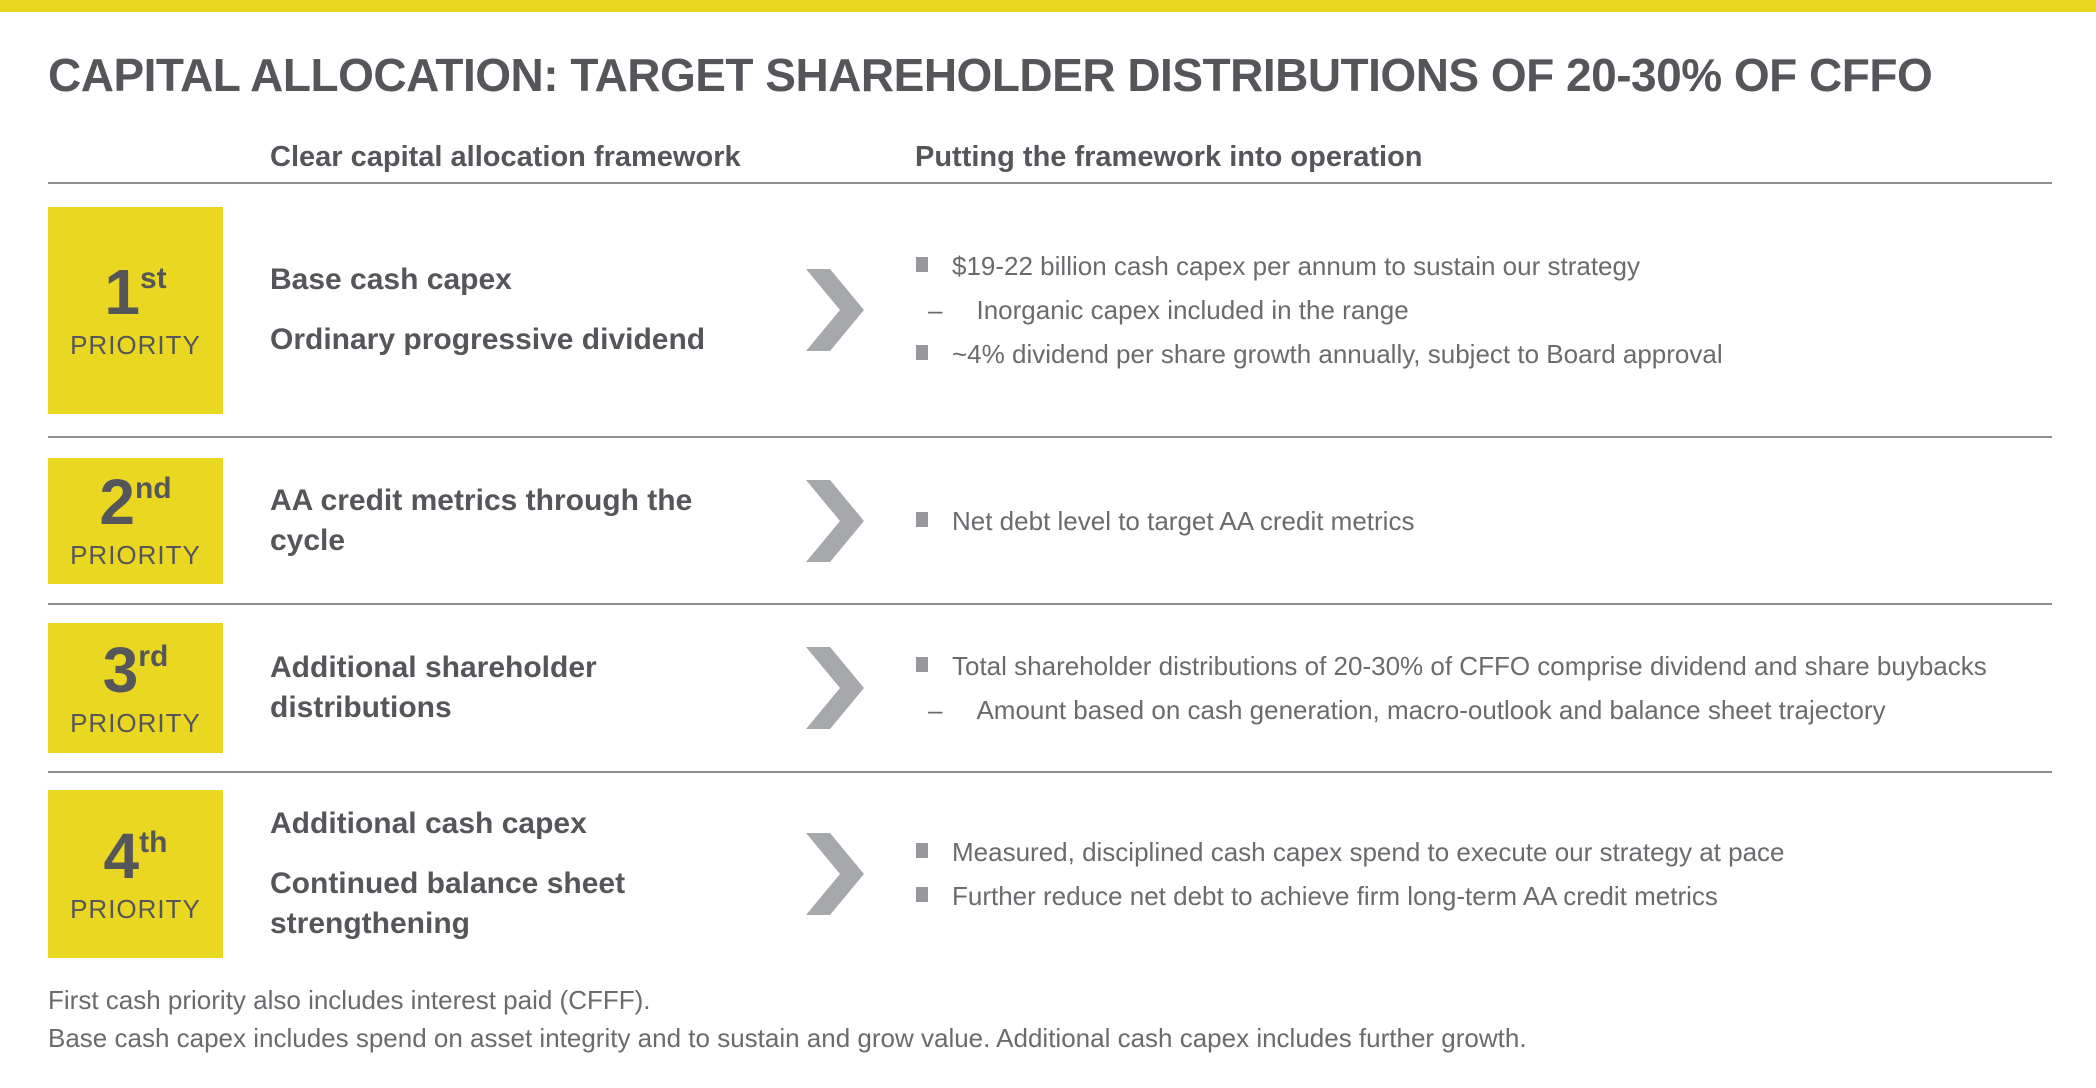  I want to click on ordinal-suffix: nd, so click(153, 488).